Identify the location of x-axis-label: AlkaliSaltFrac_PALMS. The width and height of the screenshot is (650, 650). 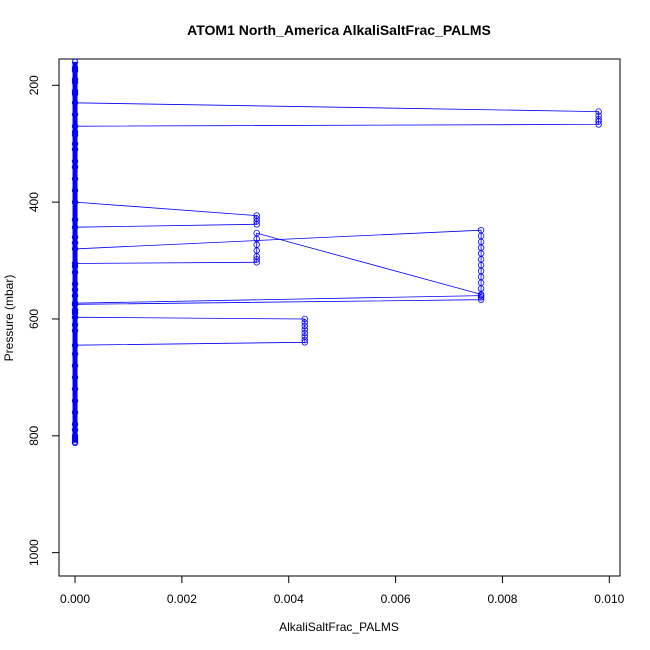
(339, 627).